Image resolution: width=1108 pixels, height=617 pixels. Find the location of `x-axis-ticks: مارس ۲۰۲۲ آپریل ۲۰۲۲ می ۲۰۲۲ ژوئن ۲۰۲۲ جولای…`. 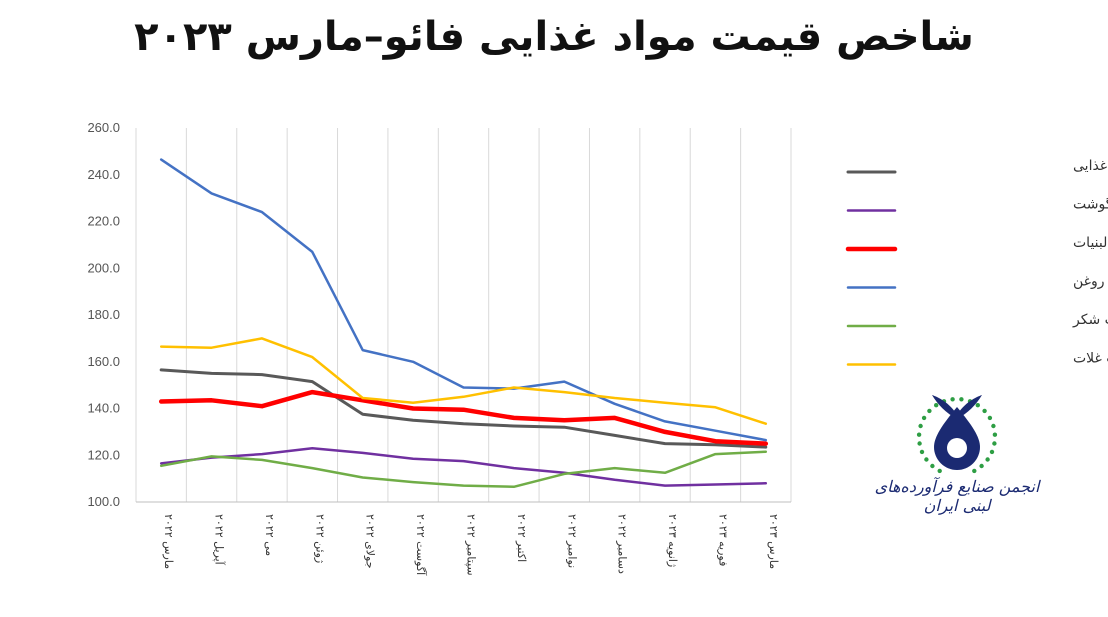

x-axis-ticks: مارس ۲۰۲۲ آپریل ۲۰۲۲ می ۲۰۲۲ ژوئن ۲۰۲۲ جولای… is located at coordinates (471, 545).